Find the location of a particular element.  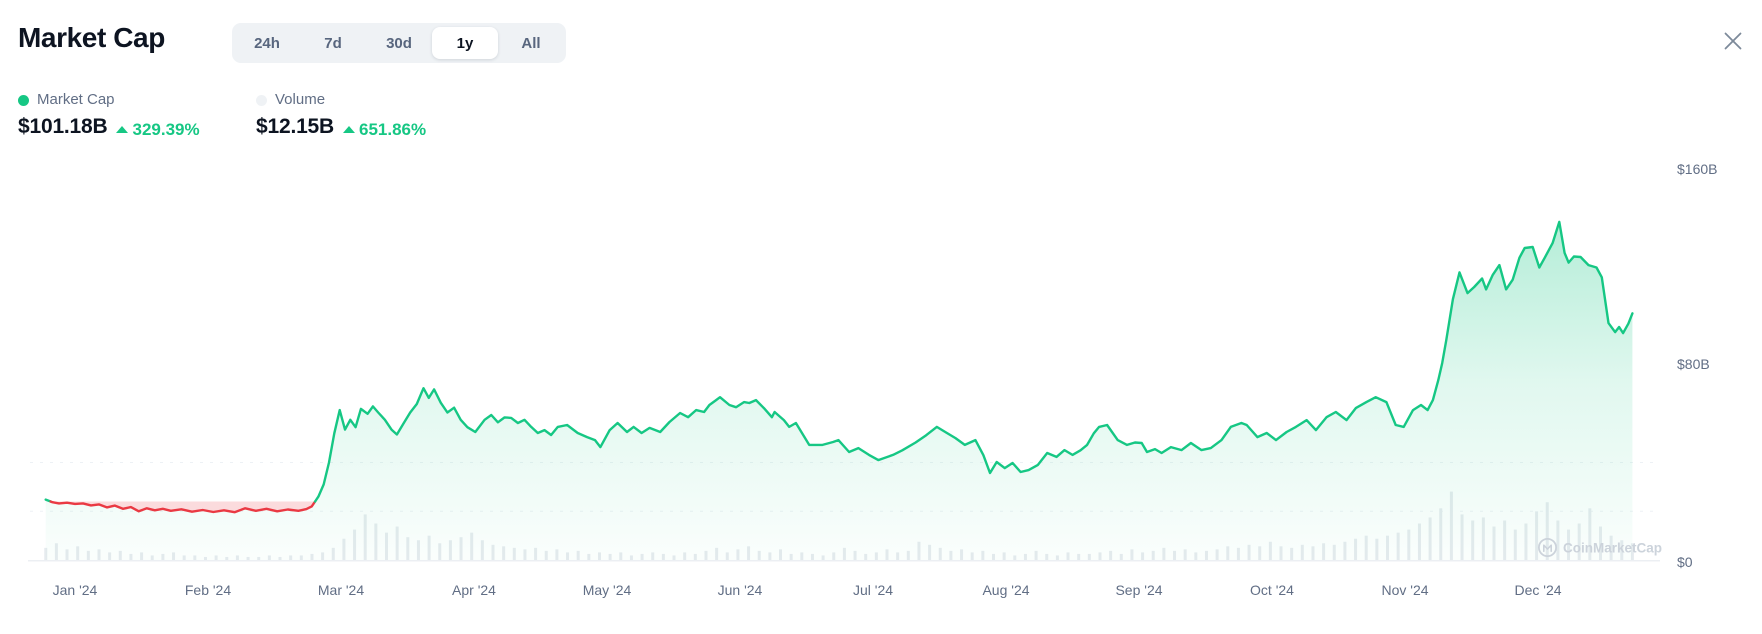

coinmarketcap-logo-icon is located at coordinates (1547, 547).